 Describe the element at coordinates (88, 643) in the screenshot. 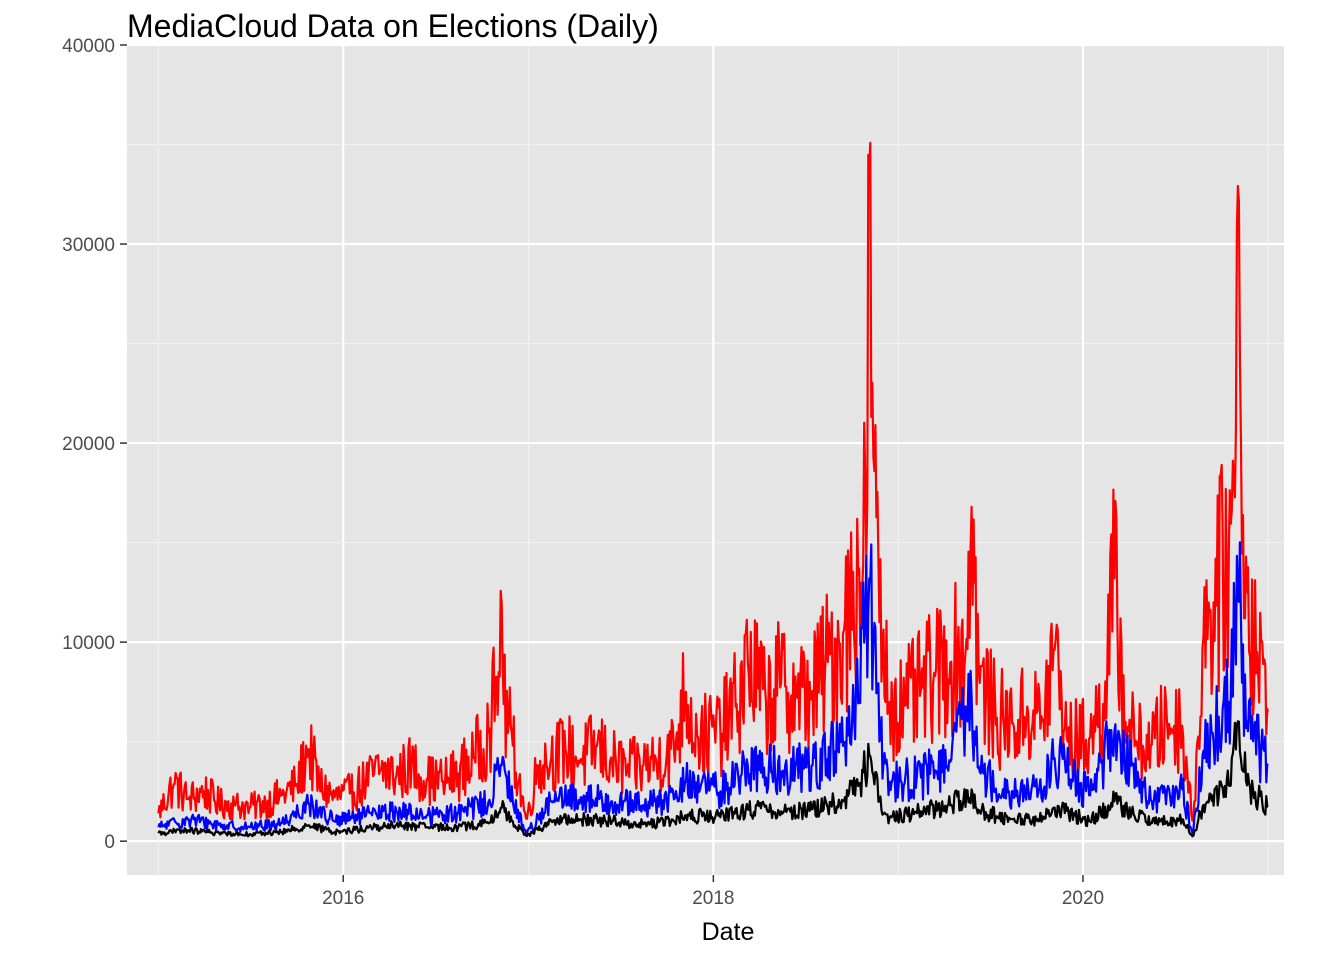

I see `y-tick-label: 10000` at that location.